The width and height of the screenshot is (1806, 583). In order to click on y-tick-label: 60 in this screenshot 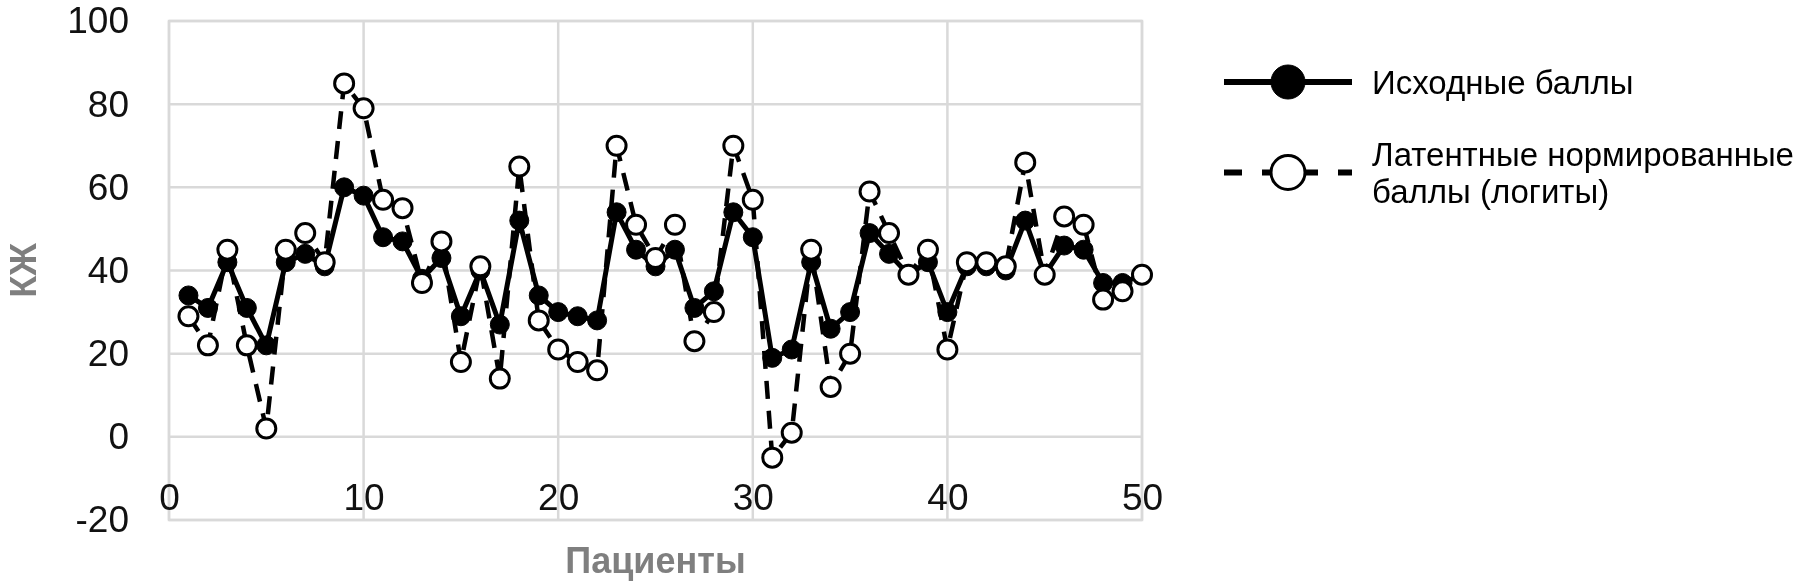, I will do `click(108, 187)`.